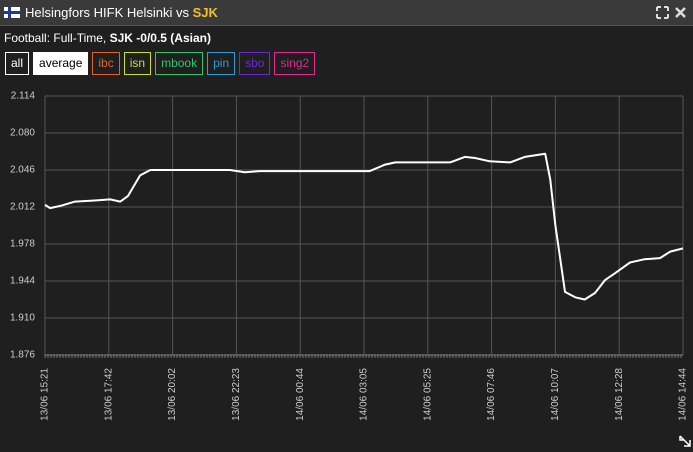  I want to click on y-tick-label: 2.046, so click(22, 170).